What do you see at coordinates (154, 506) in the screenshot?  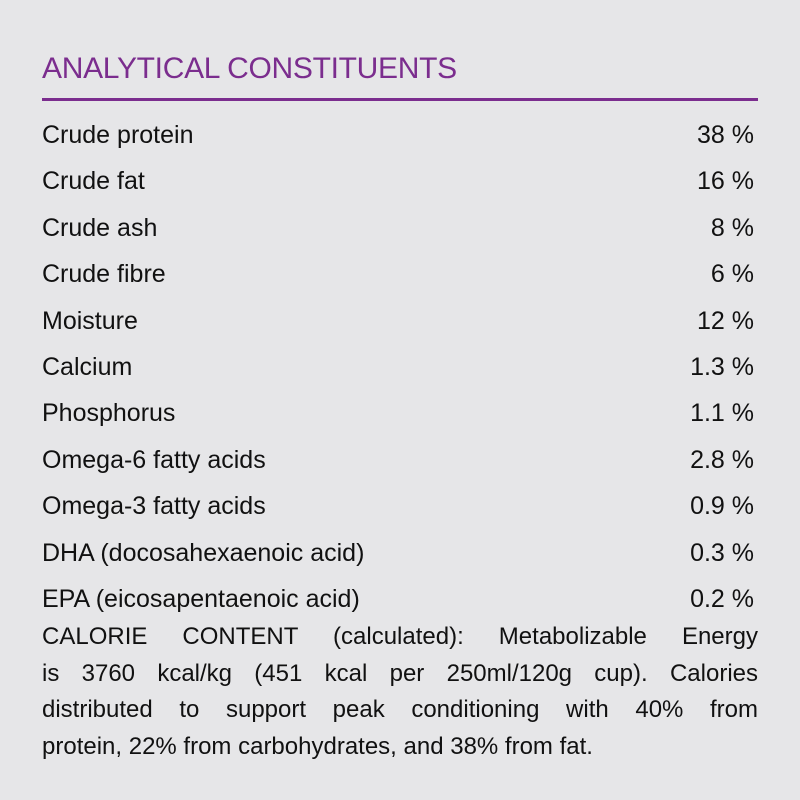 I see `constituent-label: Omega-3 fatty acids` at bounding box center [154, 506].